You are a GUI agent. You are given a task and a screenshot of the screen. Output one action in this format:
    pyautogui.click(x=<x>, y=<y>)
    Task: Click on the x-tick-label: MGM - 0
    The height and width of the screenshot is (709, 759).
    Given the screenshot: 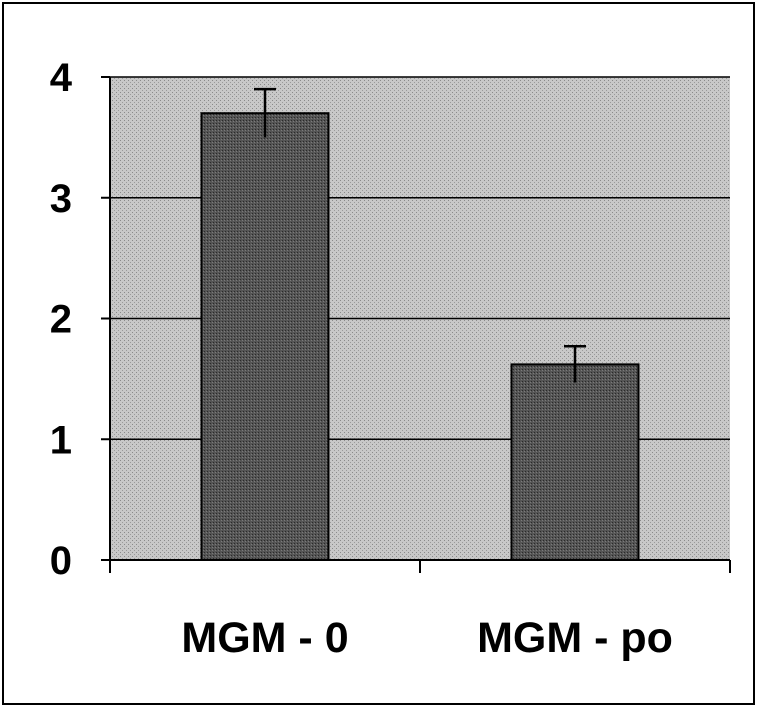 What is the action you would take?
    pyautogui.click(x=264, y=638)
    